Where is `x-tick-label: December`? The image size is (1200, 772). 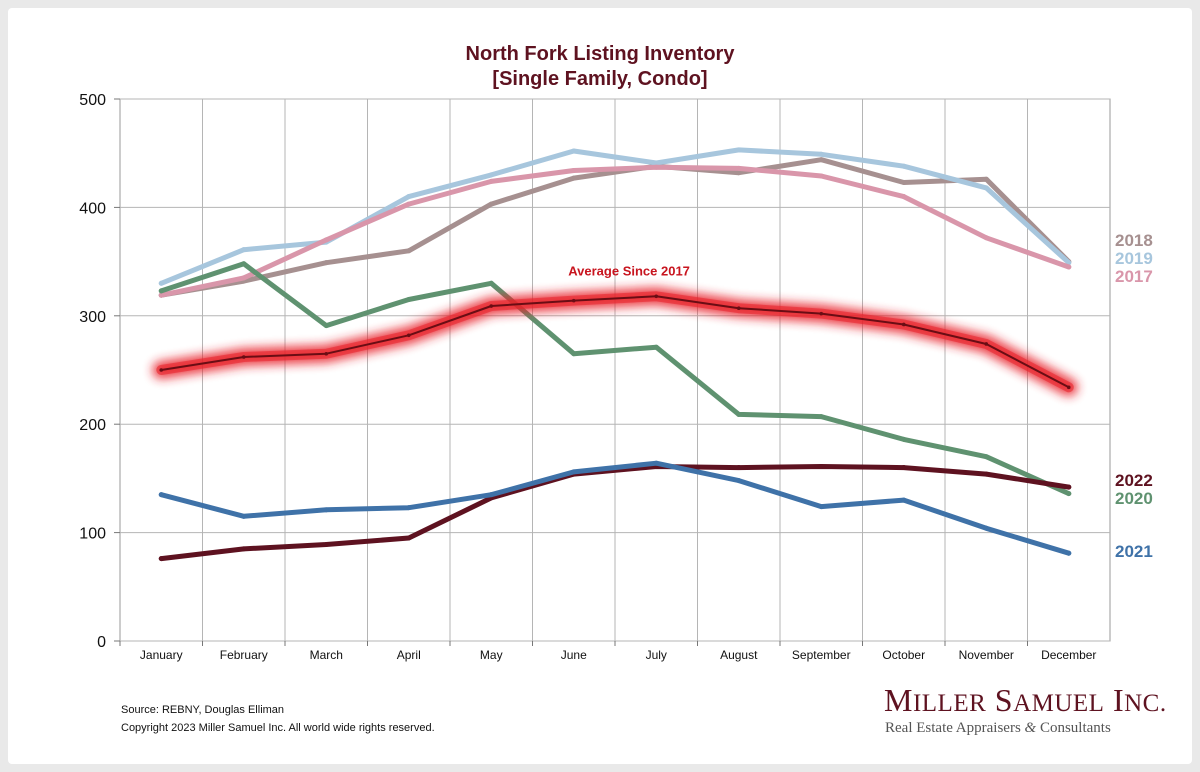
x-tick-label: December is located at coordinates (1068, 655).